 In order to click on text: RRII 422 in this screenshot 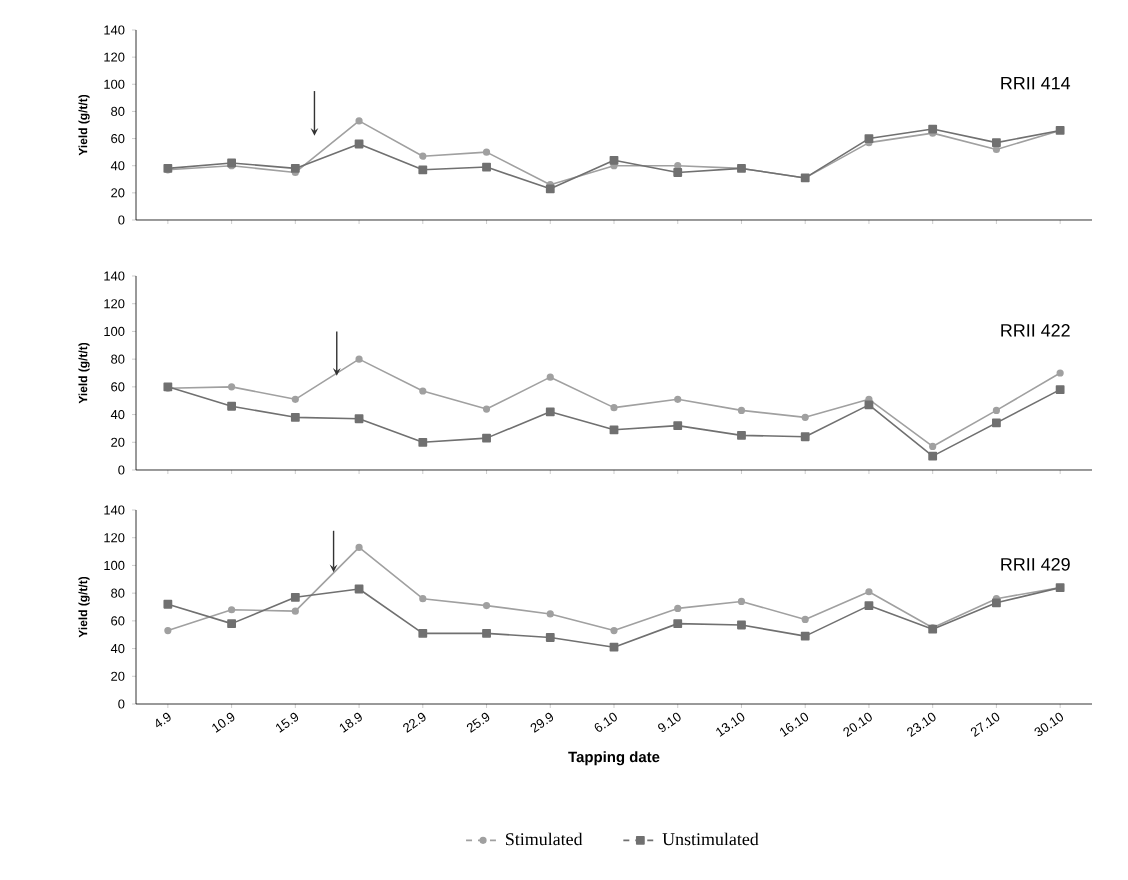, I will do `click(1035, 330)`.